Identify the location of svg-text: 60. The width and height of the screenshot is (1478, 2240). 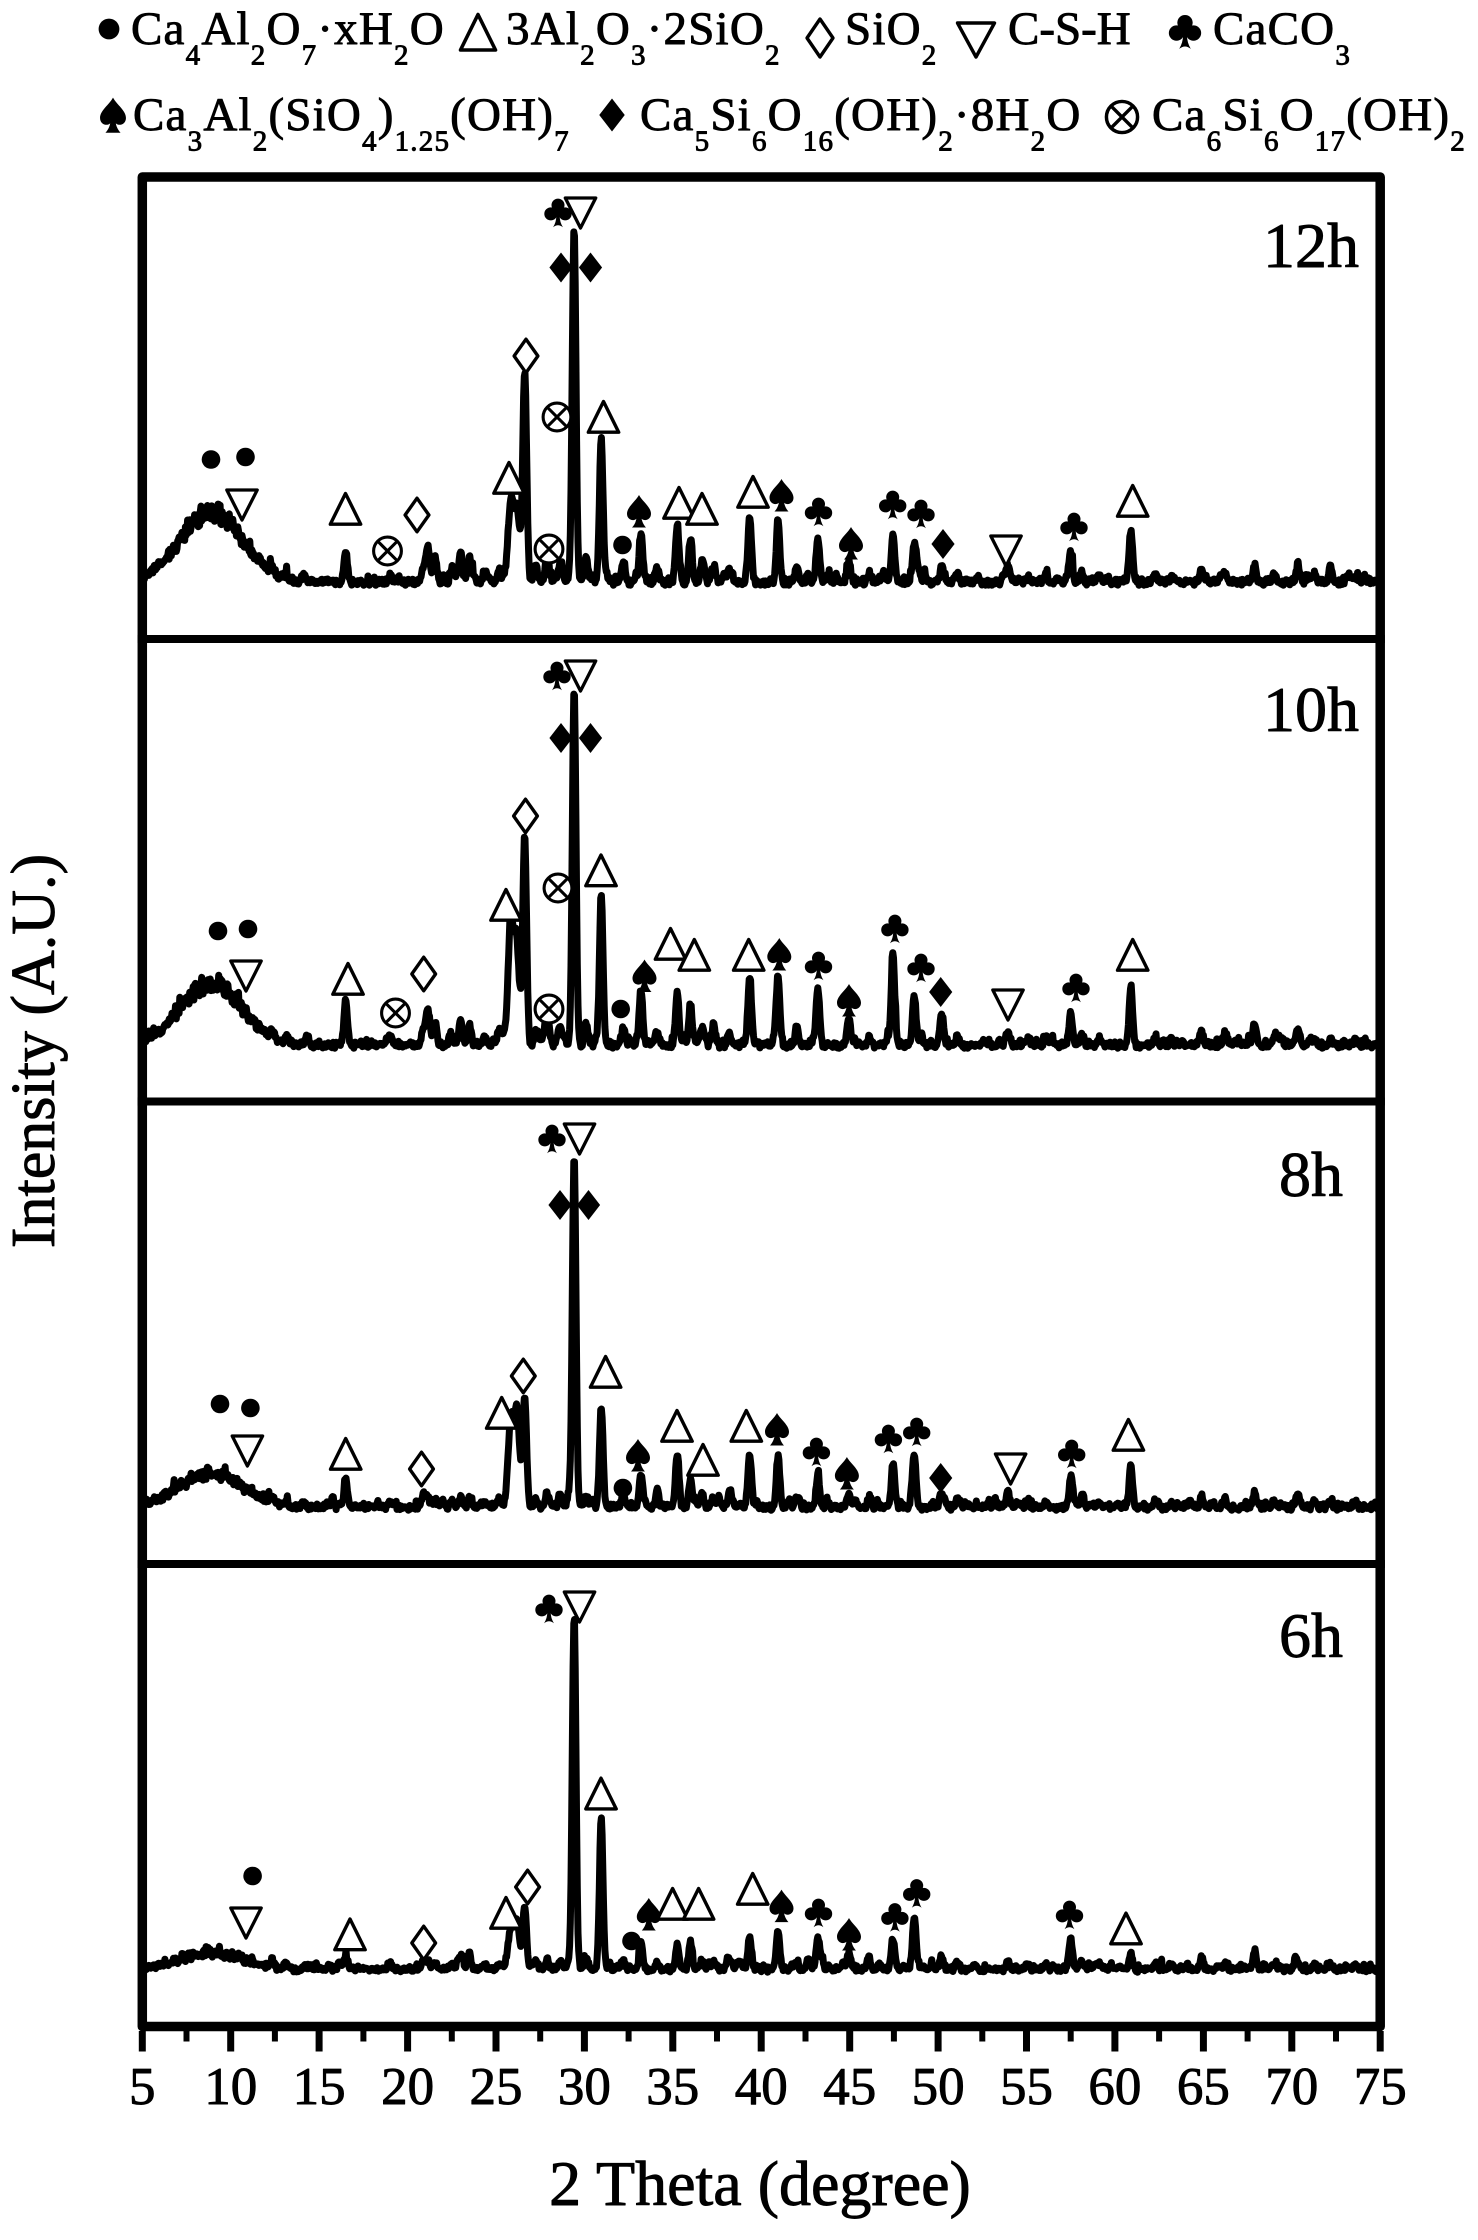
(1114, 2087).